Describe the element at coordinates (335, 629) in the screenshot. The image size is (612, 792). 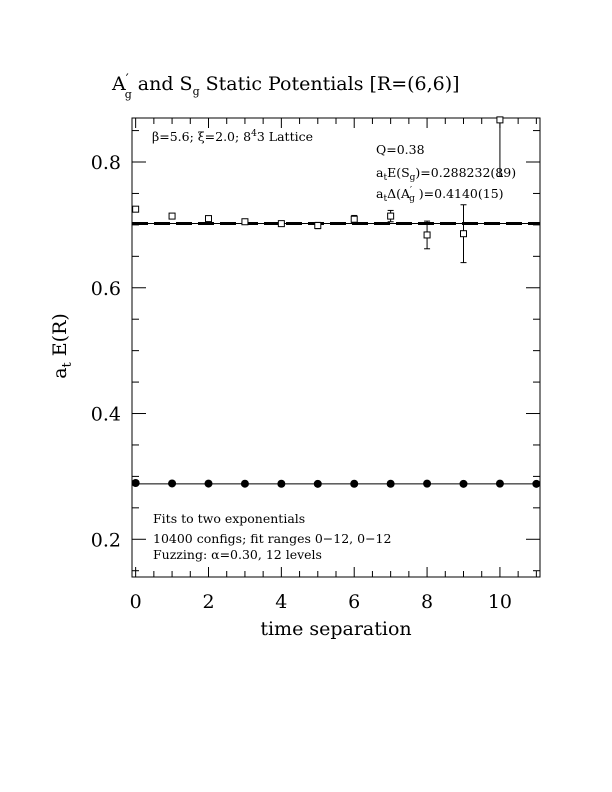
I see `x-axis-label: time separation` at that location.